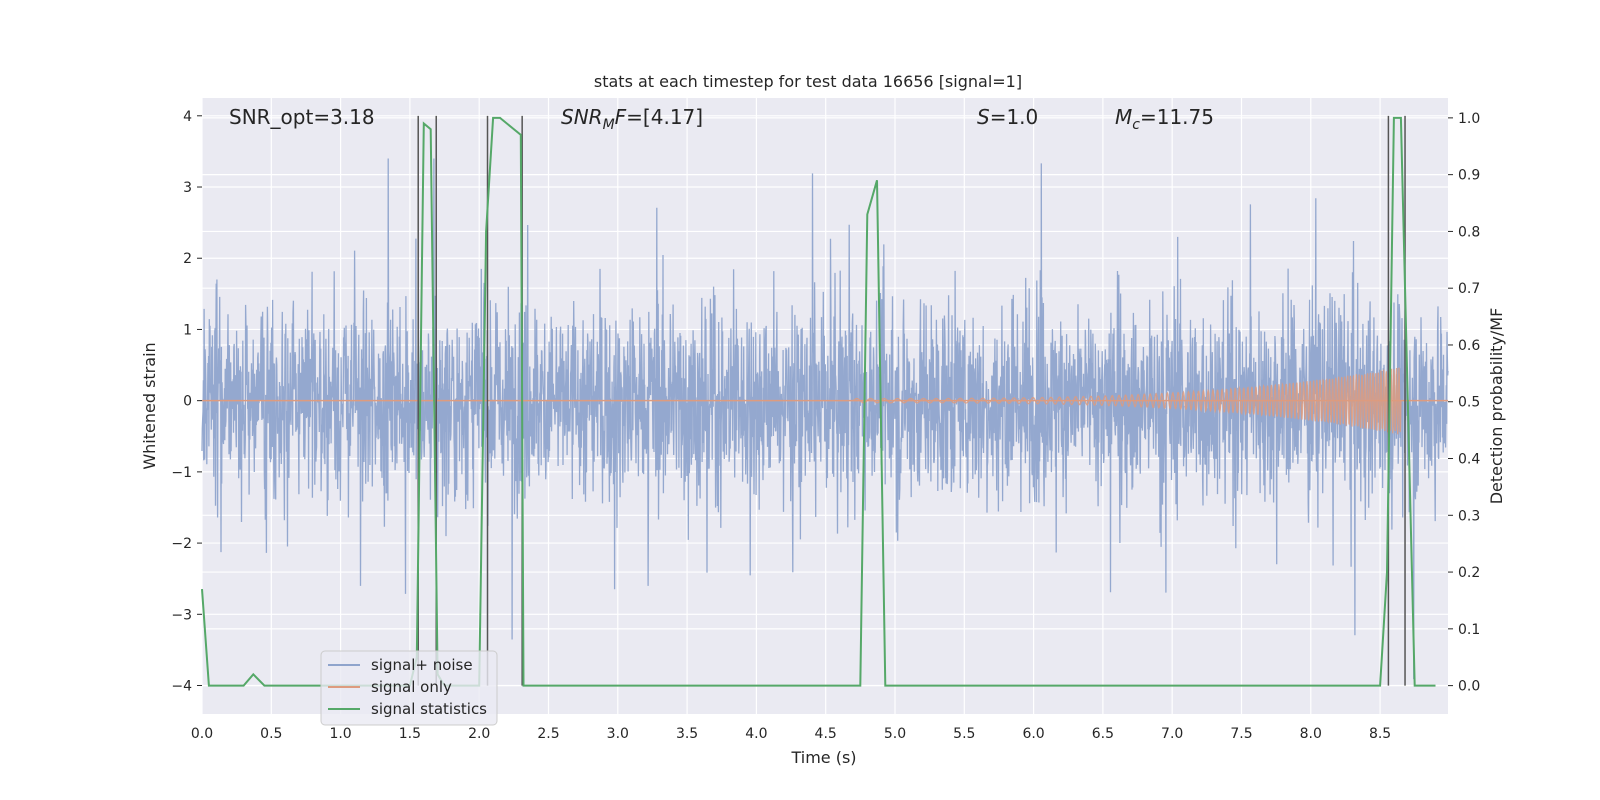 This screenshot has width=1600, height=800. I want to click on x-tick-label: 4.5, so click(826, 734).